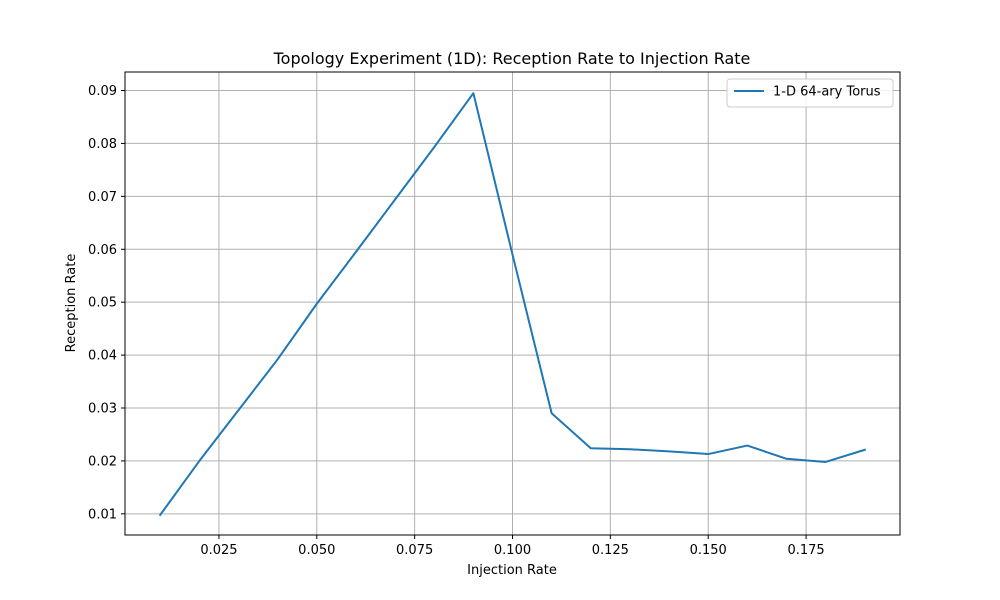  Describe the element at coordinates (102, 197) in the screenshot. I see `y-tick-label: 0.07` at that location.